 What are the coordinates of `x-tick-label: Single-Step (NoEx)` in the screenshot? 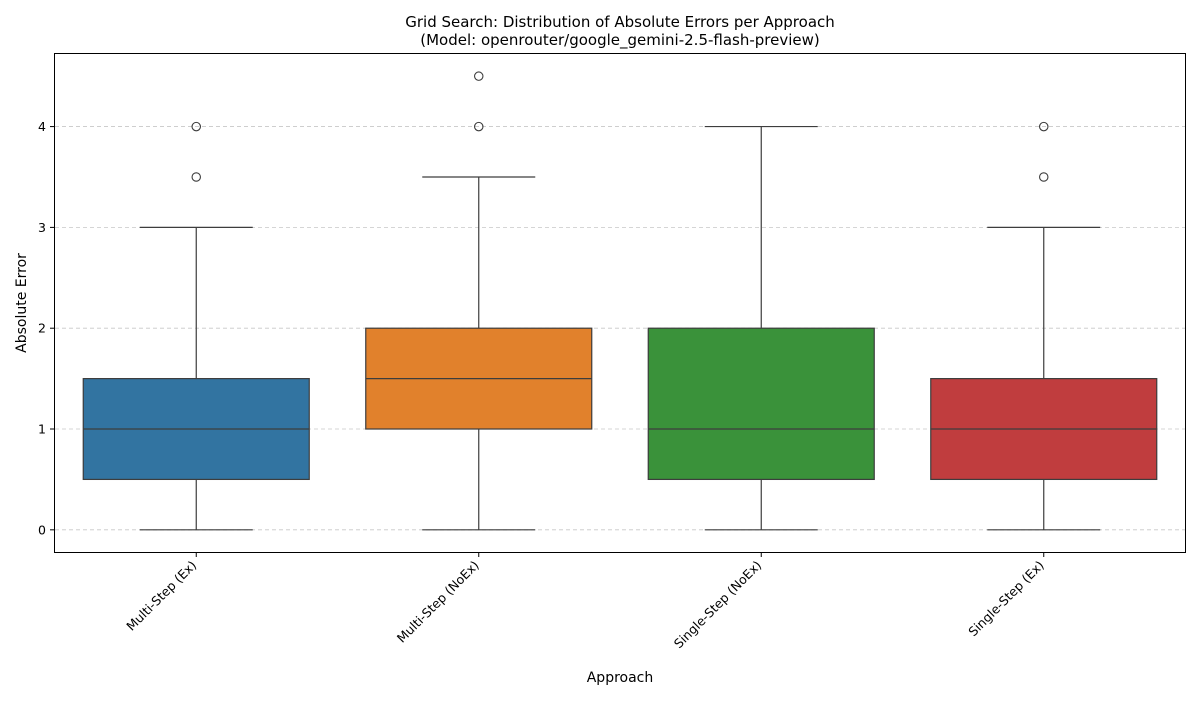 It's located at (718, 605).